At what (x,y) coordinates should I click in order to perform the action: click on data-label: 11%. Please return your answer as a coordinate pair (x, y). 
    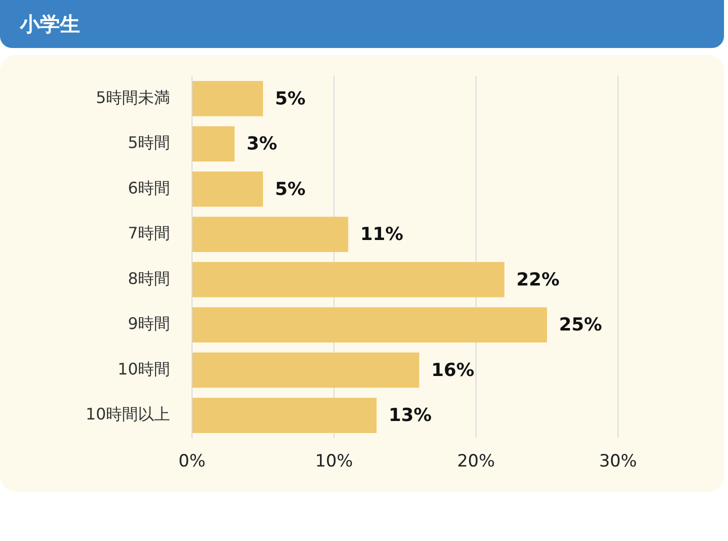
    Looking at the image, I should click on (382, 235).